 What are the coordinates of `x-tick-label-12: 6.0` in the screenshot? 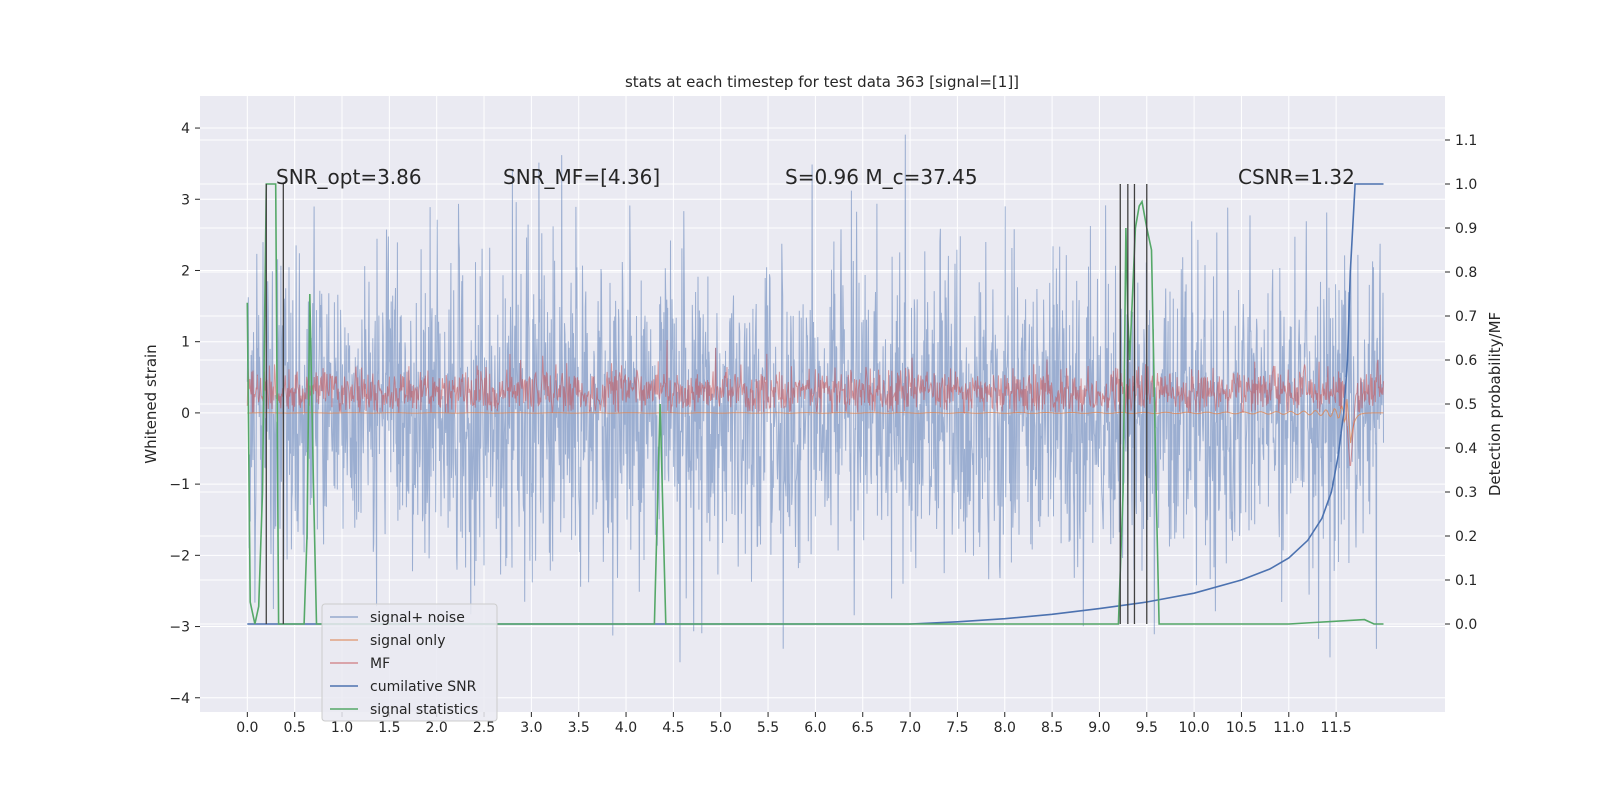 It's located at (815, 728).